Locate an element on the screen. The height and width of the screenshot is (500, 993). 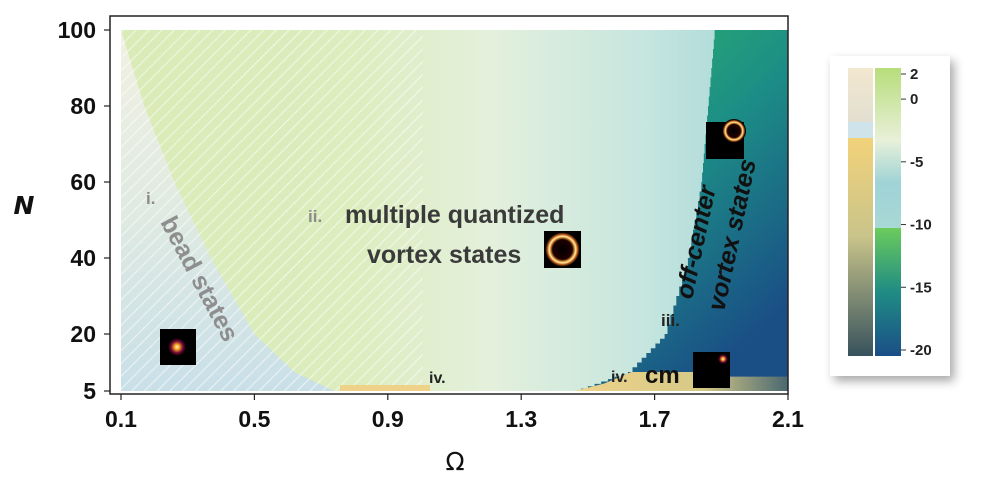
region-ii-text-line2: vortex states is located at coordinates (444, 255).